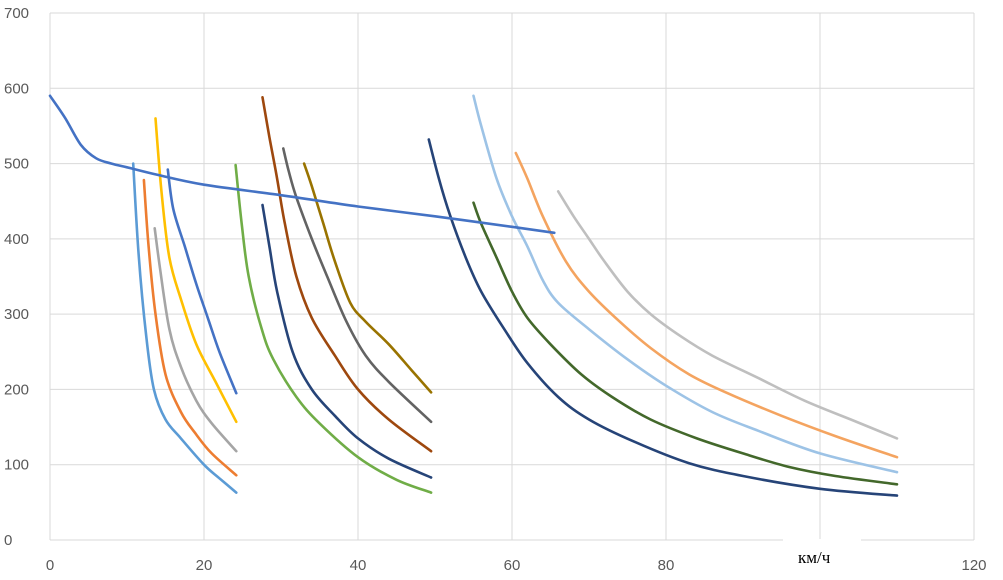 The height and width of the screenshot is (580, 1003). What do you see at coordinates (8, 540) in the screenshot?
I see `y-tick-label: 0` at bounding box center [8, 540].